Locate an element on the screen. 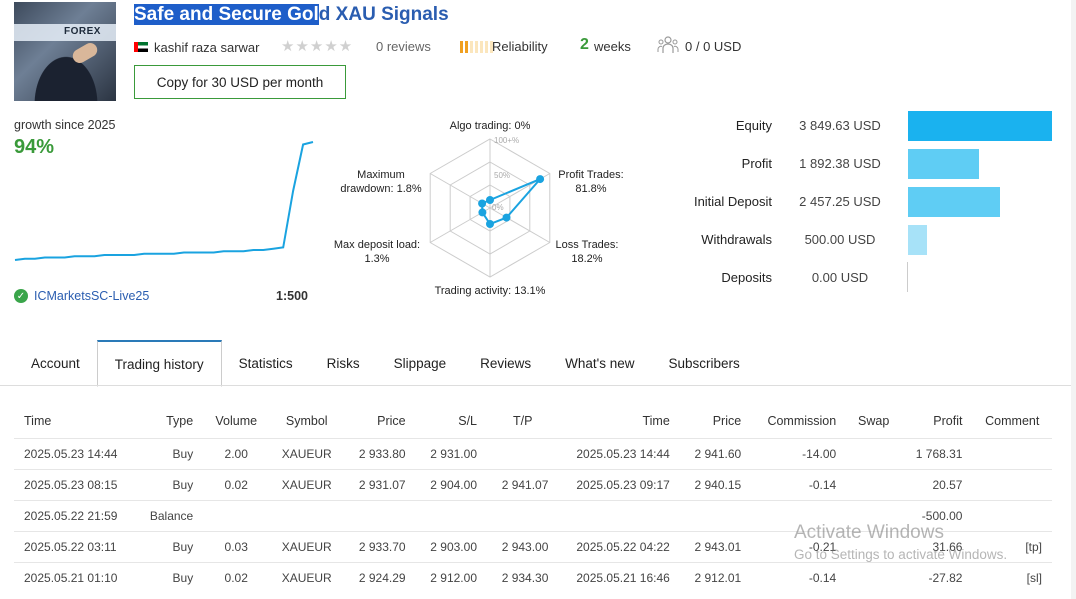 This screenshot has width=1076, height=599. radar-label-deposit-2: 1.3% is located at coordinates (376, 259).